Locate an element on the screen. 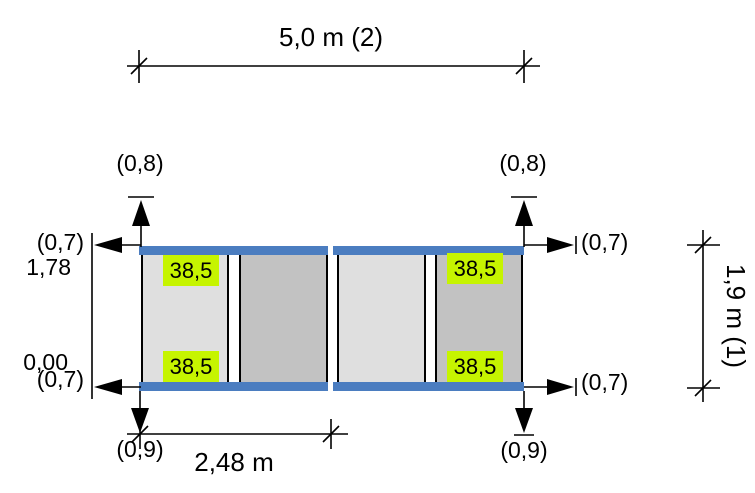 The image size is (755, 493). right-dimension-line is located at coordinates (703, 316).